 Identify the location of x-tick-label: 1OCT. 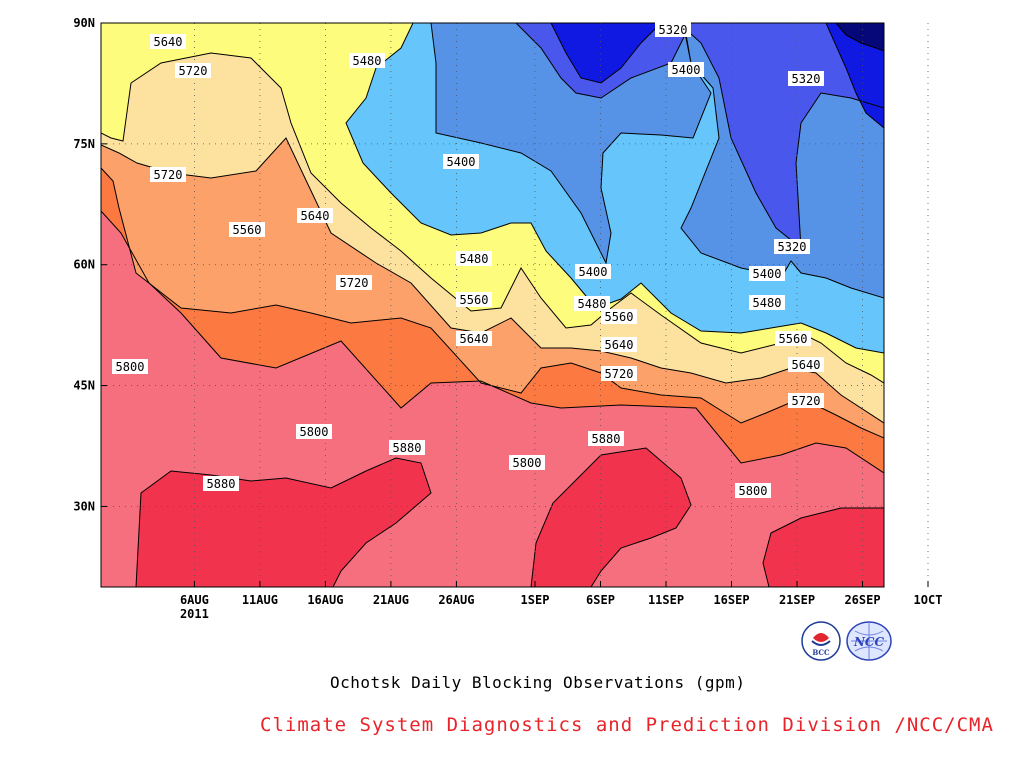
(928, 600).